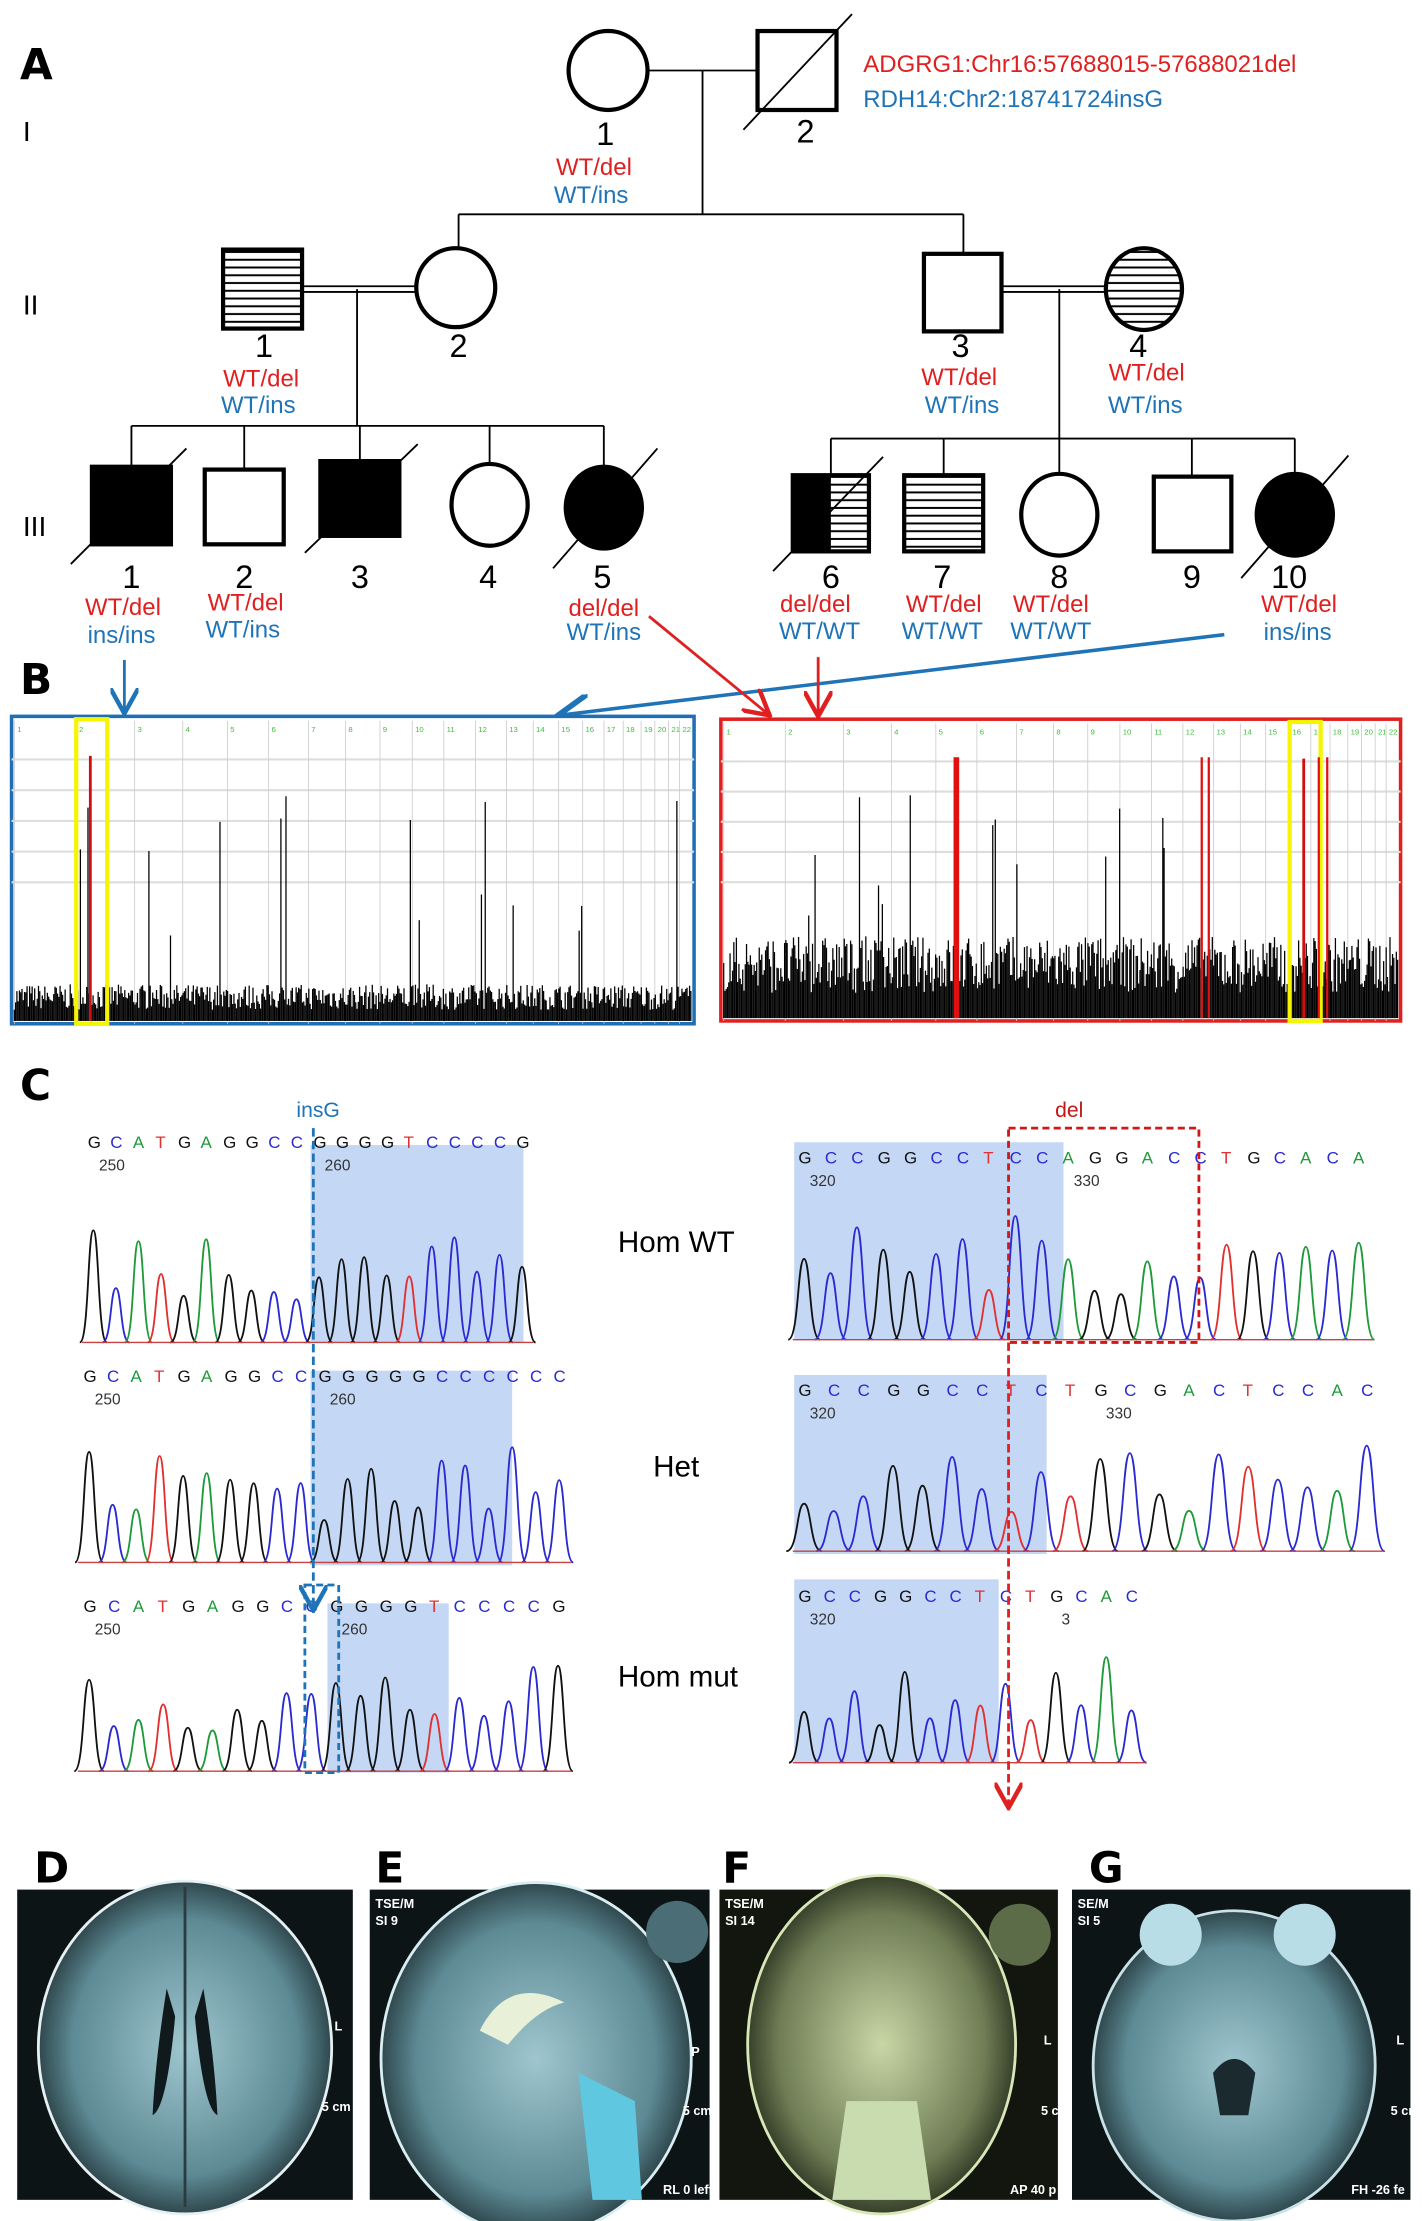 The width and height of the screenshot is (1422, 2221). I want to click on mri-f-pos: AP 40 p, so click(1033, 2190).